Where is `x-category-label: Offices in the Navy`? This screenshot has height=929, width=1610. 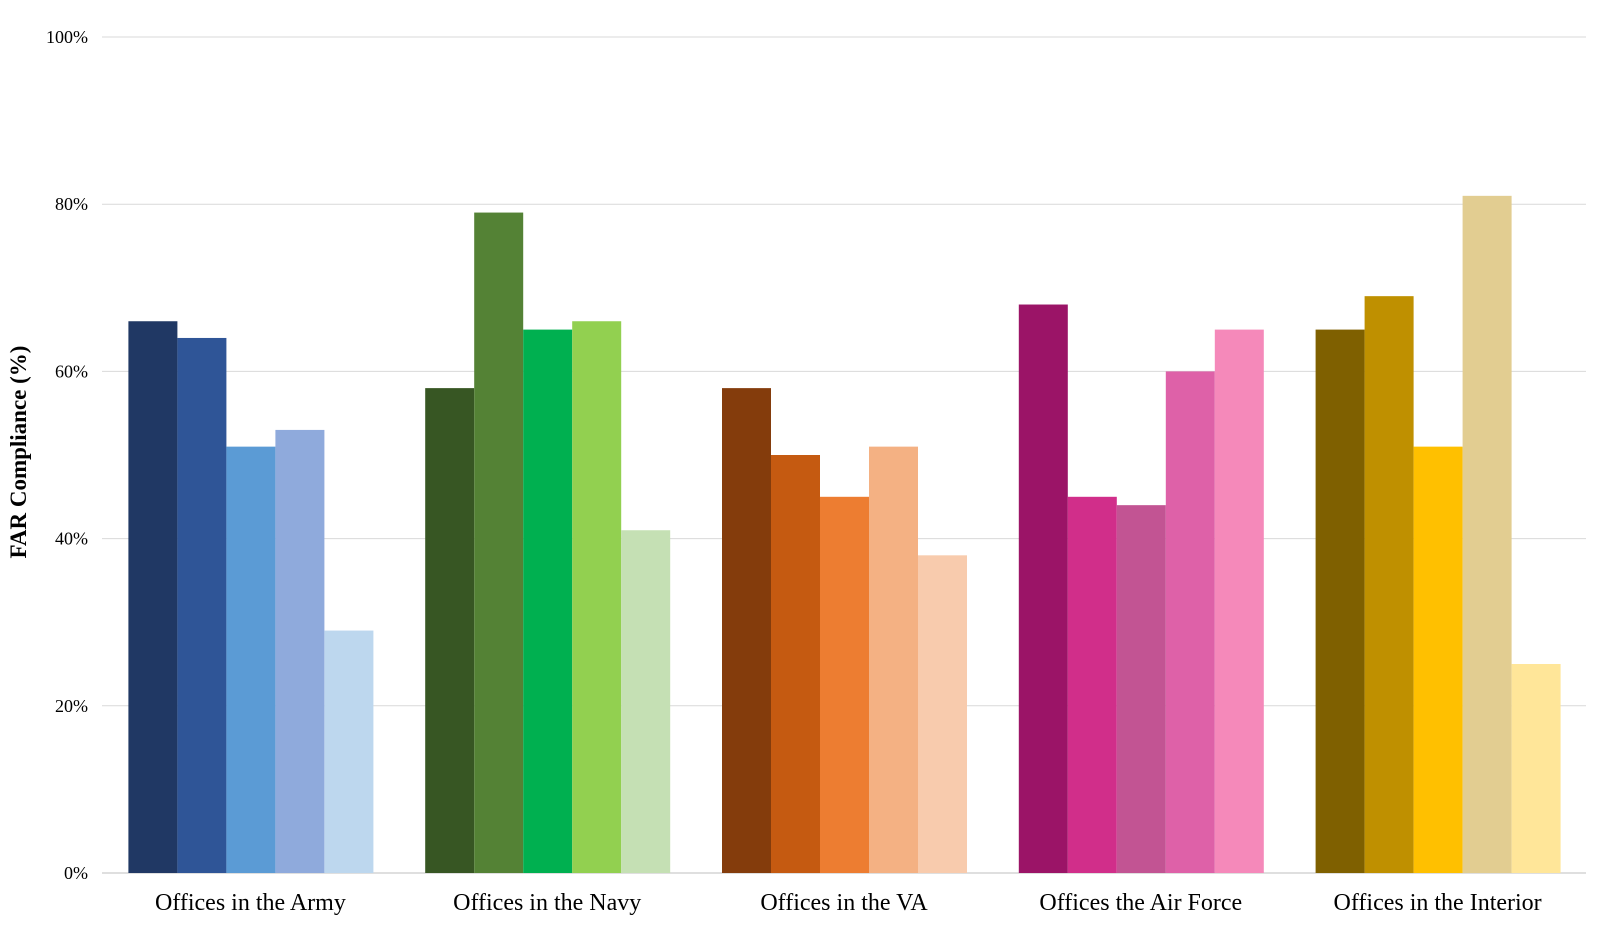
x-category-label: Offices in the Navy is located at coordinates (547, 903).